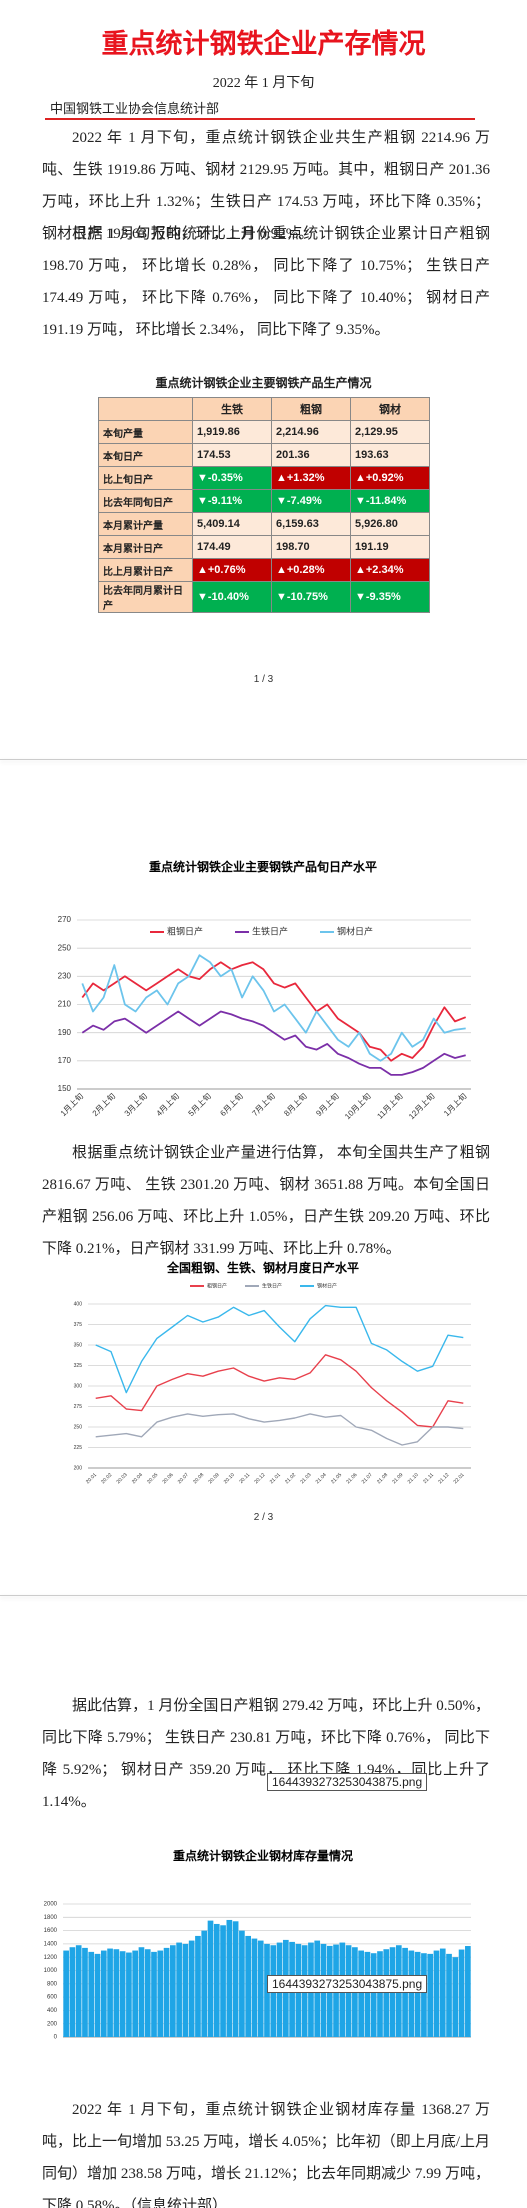 The image size is (527, 2208). I want to click on x-tick-label: 20.02, so click(106, 1478).